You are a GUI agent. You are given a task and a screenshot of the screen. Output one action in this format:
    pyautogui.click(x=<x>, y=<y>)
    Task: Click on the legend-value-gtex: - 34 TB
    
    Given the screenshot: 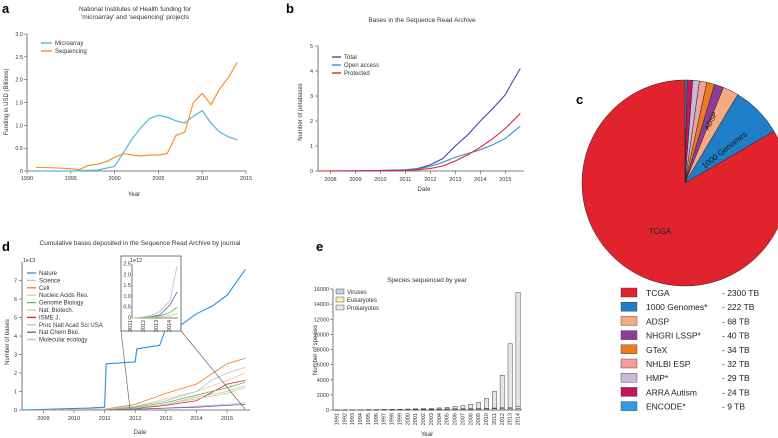 What is the action you would take?
    pyautogui.click(x=736, y=350)
    